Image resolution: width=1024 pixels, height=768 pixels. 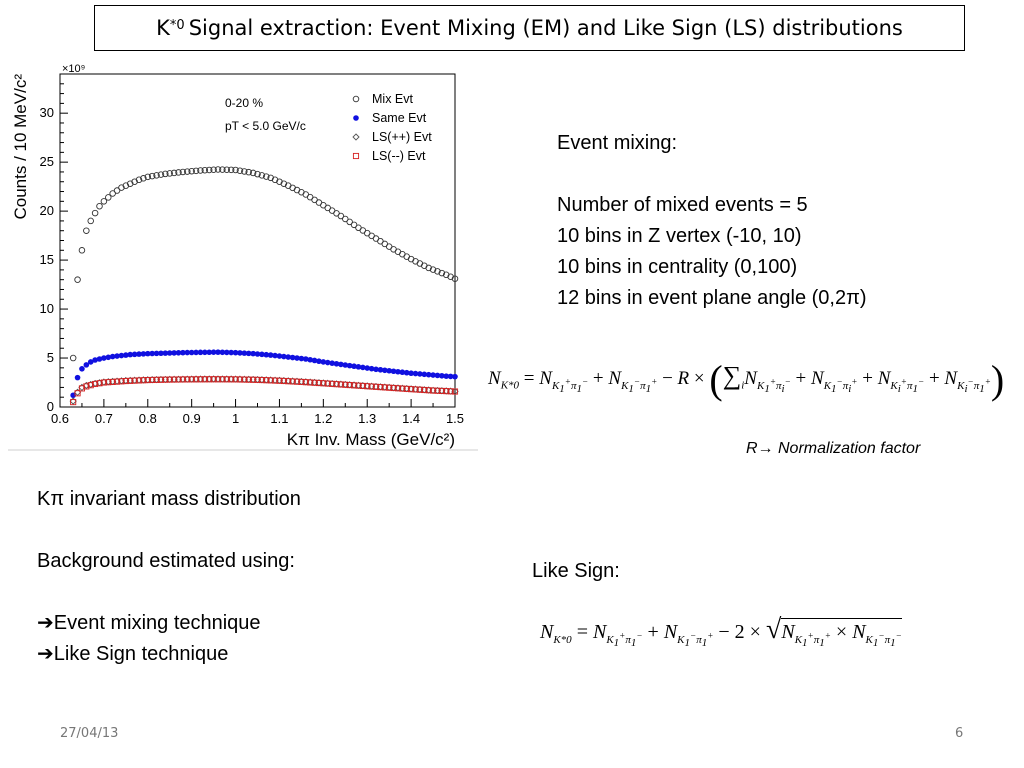 What do you see at coordinates (323, 418) in the screenshot?
I see `x-tick-label: 1.2` at bounding box center [323, 418].